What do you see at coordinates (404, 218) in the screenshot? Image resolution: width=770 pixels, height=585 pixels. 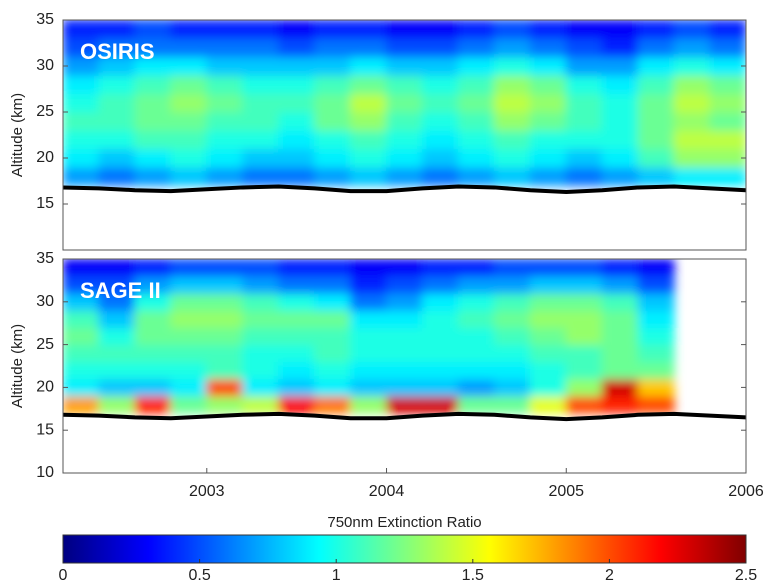 I see `below-tropopause` at bounding box center [404, 218].